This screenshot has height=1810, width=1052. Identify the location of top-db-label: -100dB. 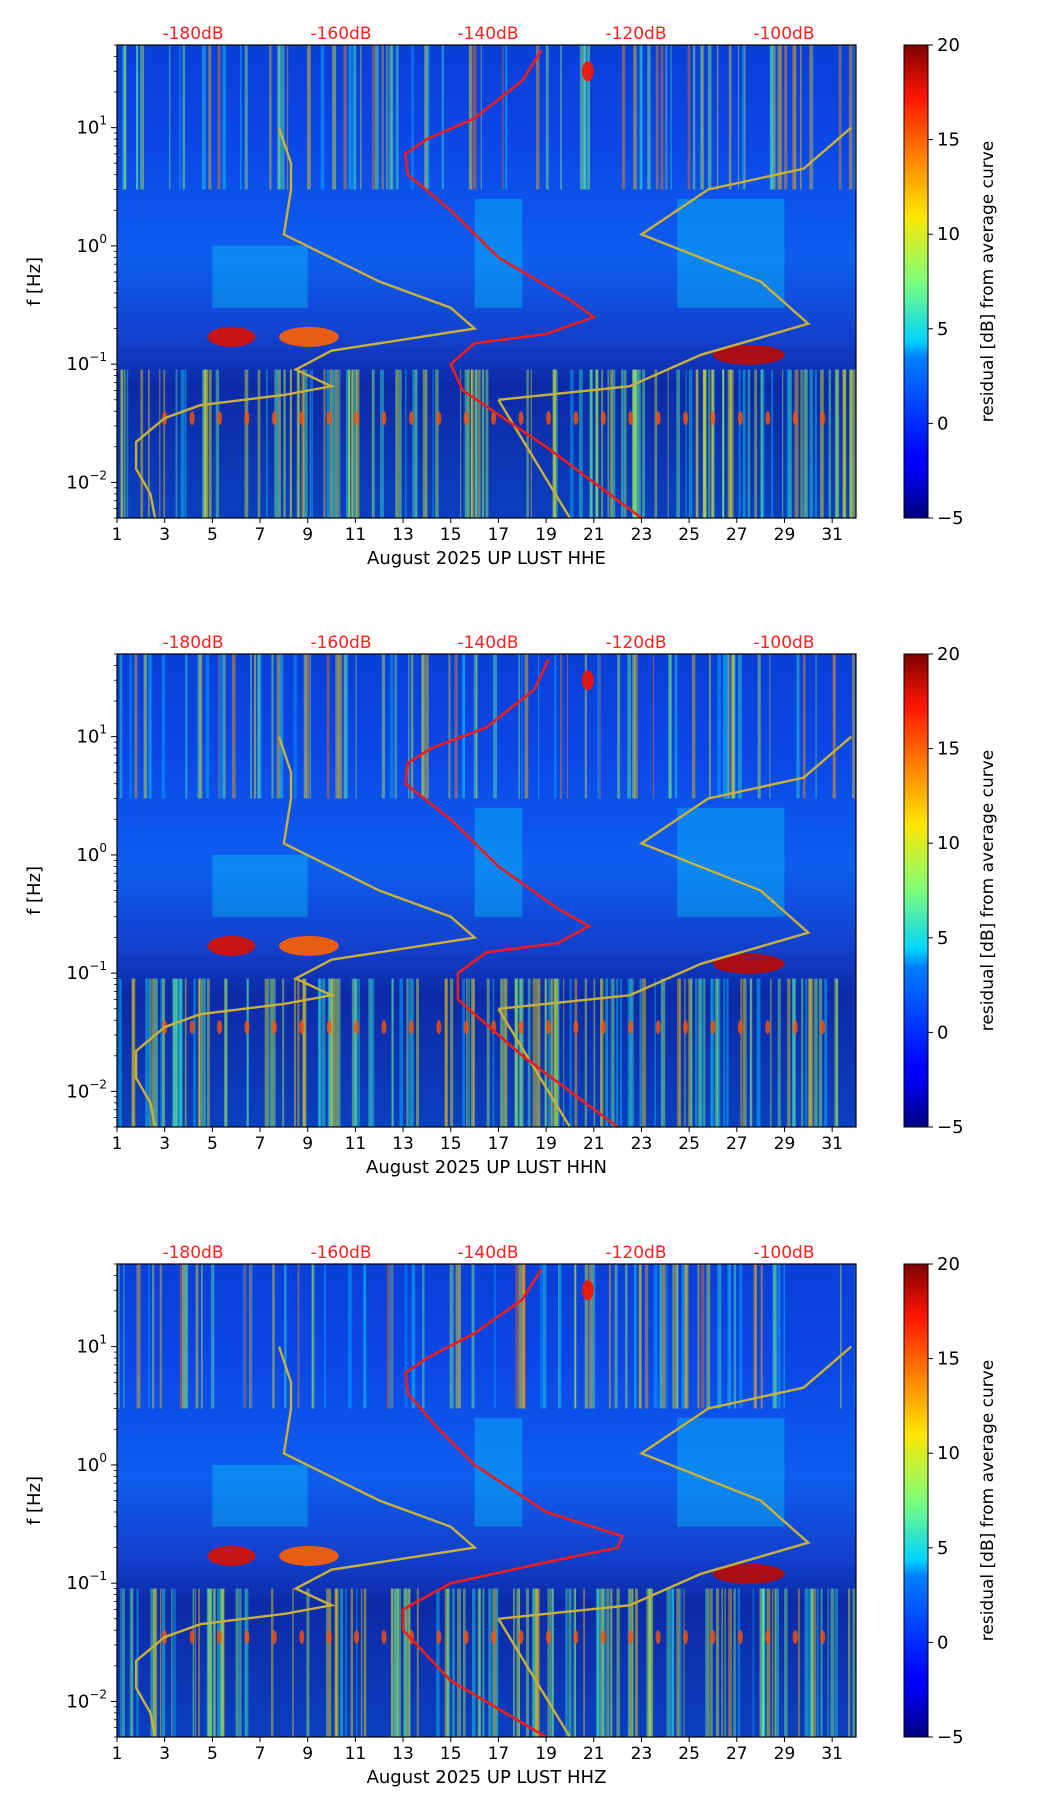
(783, 643).